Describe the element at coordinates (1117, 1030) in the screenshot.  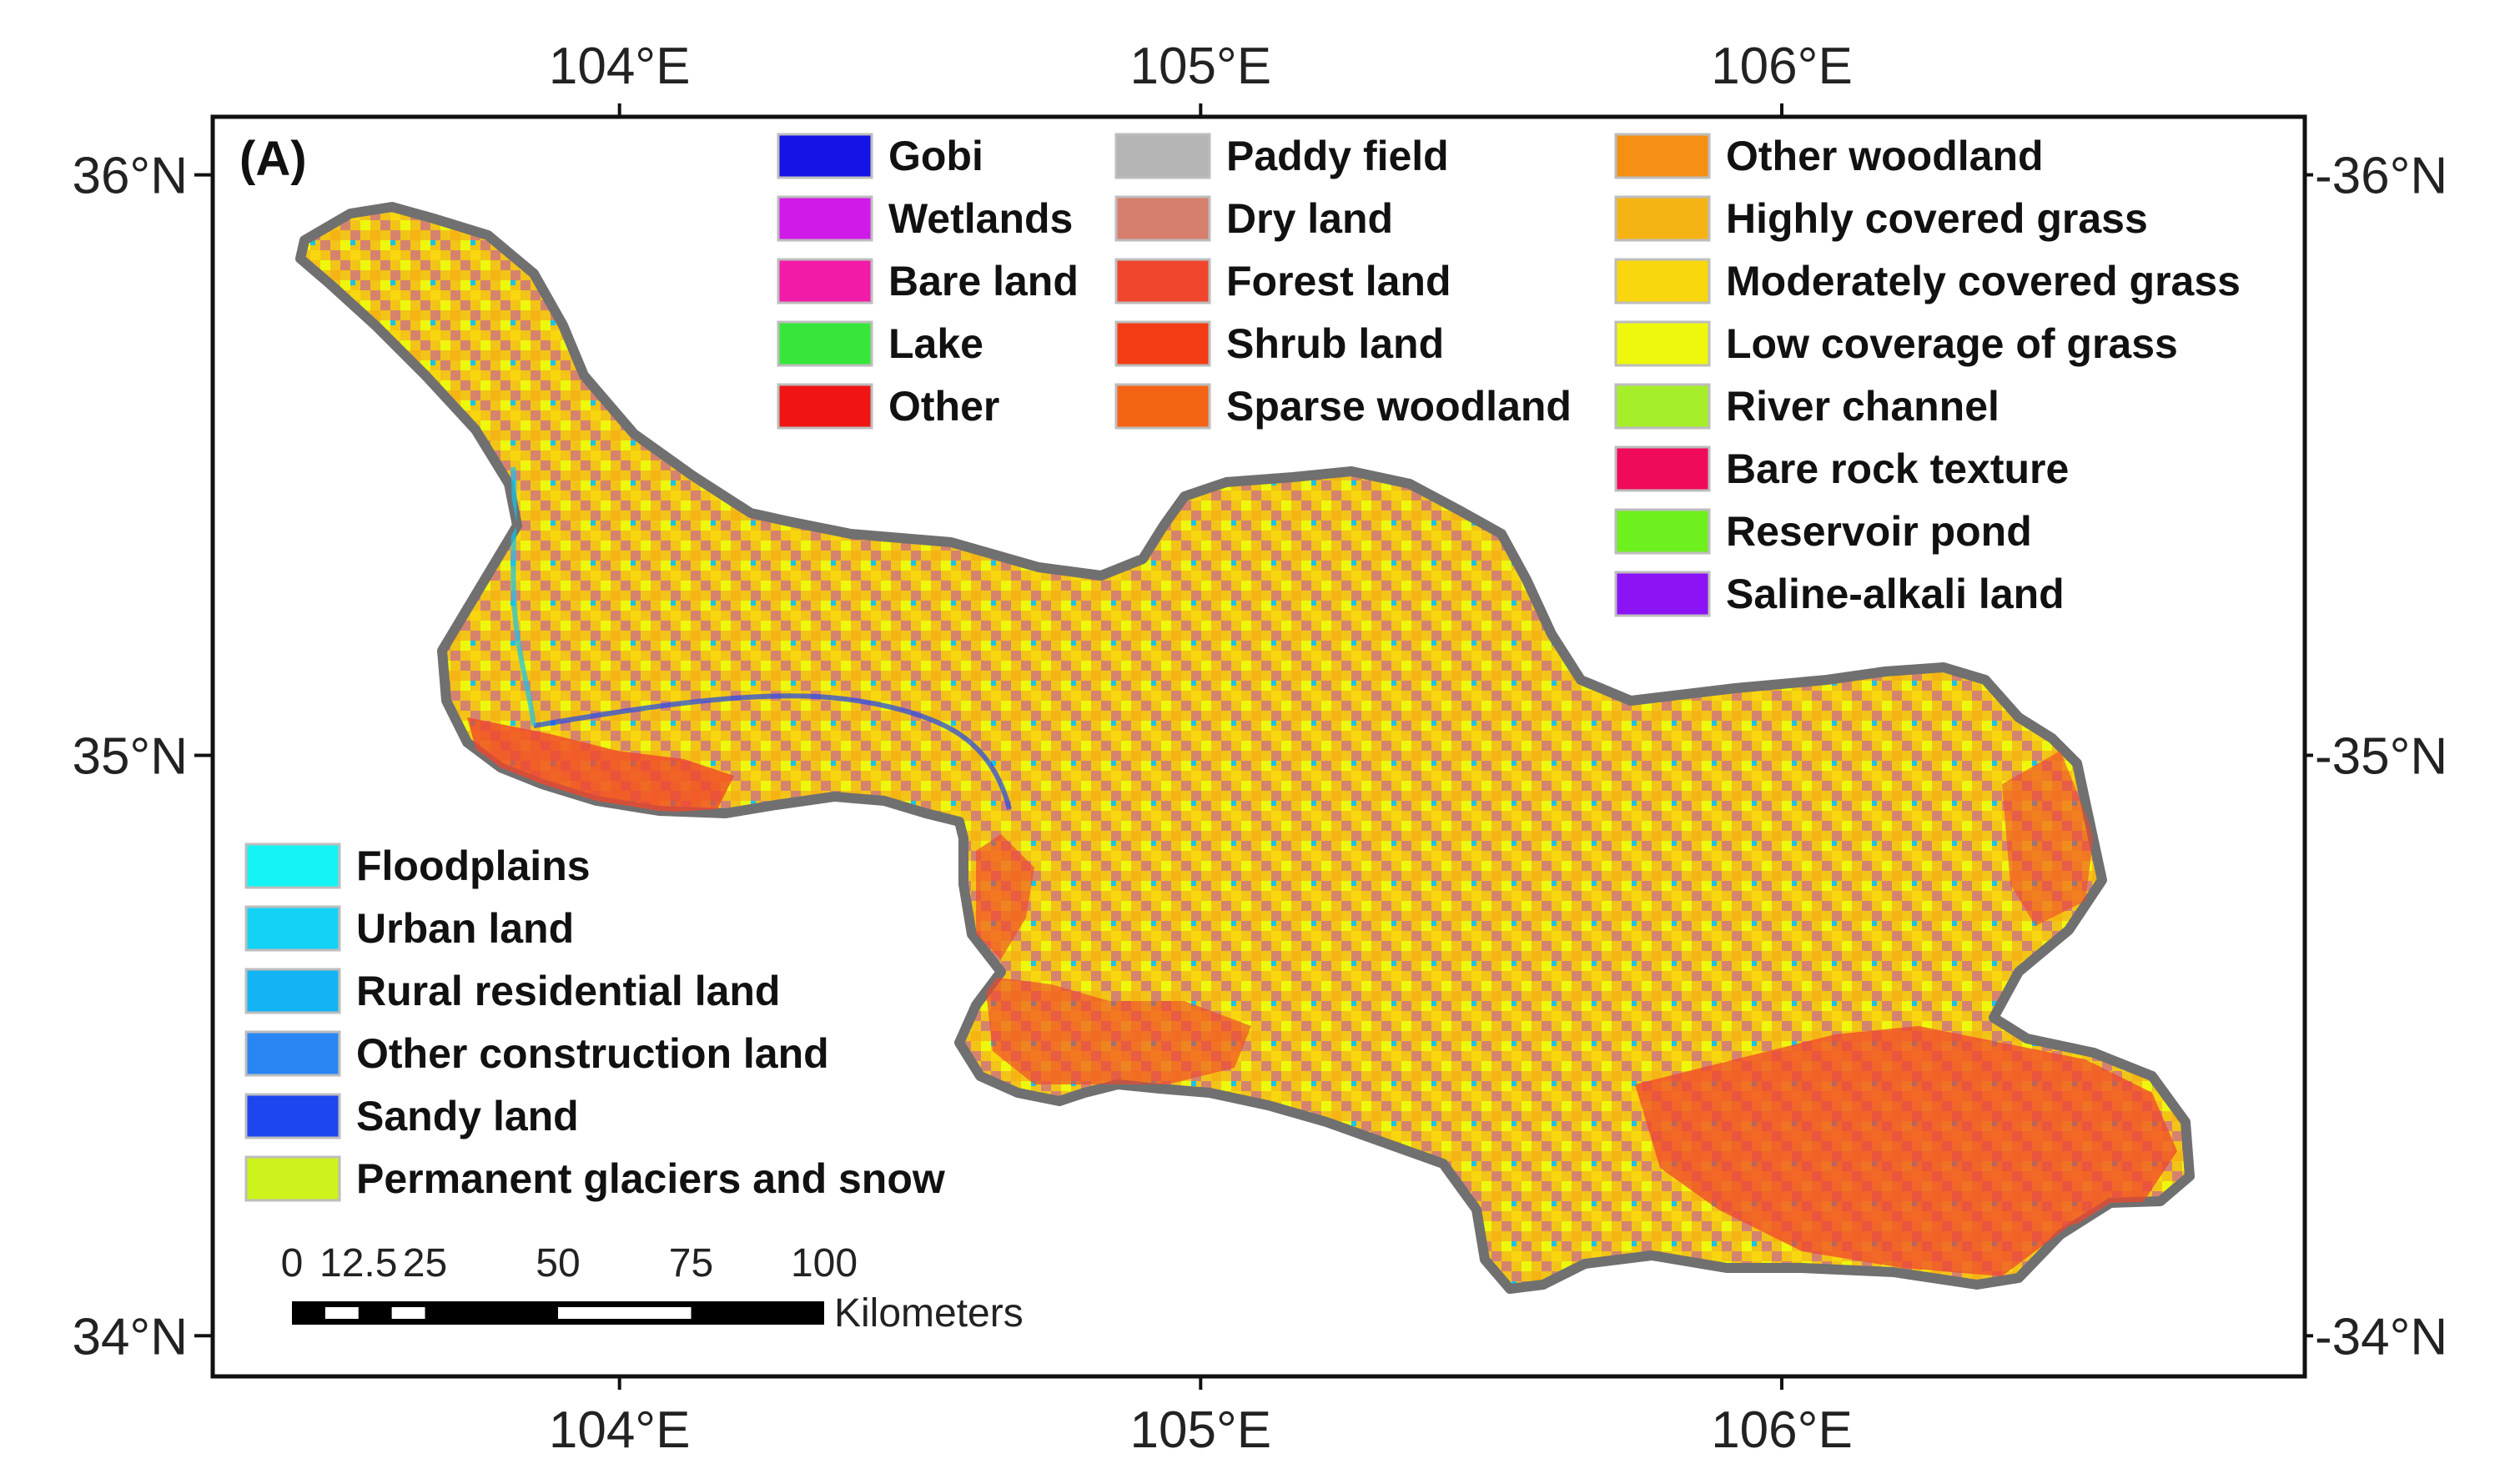
I see `forest-patch-south` at that location.